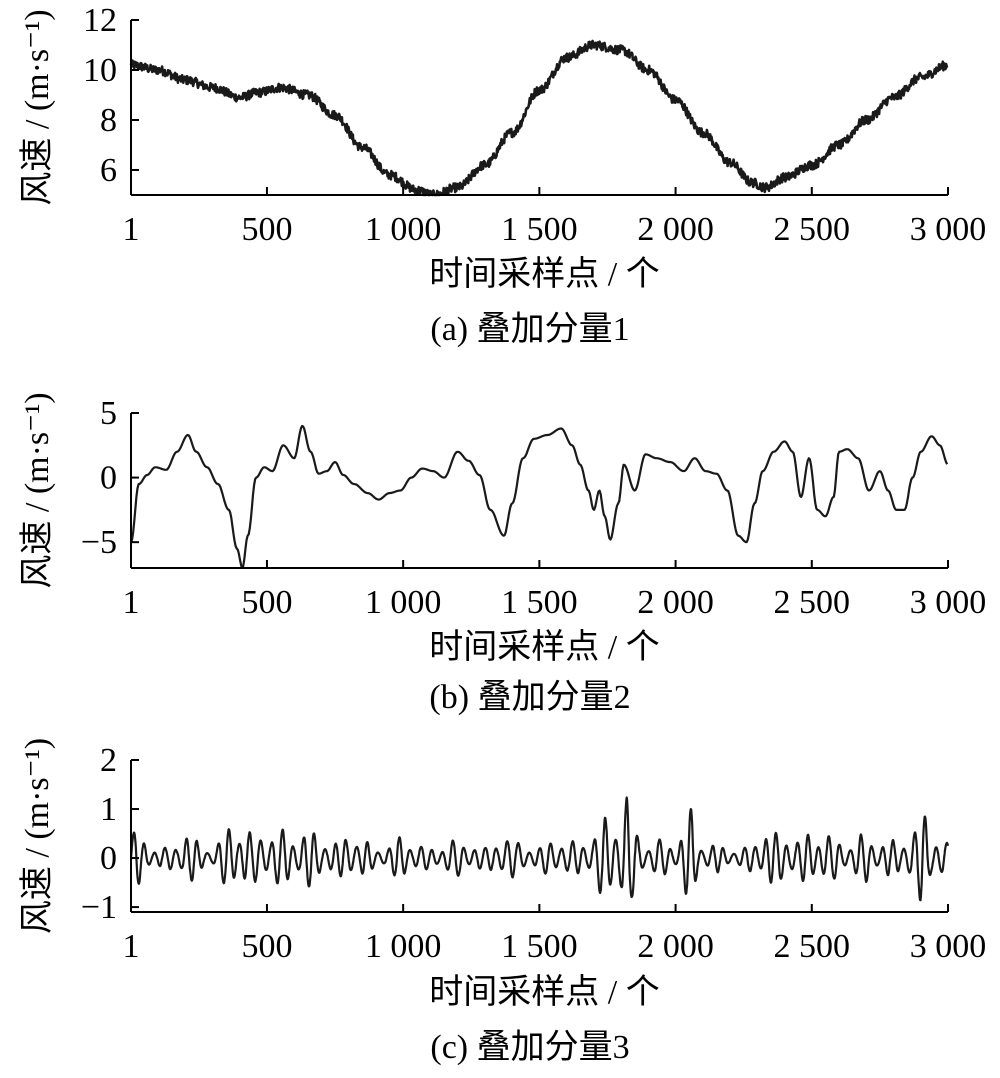 This screenshot has height=1078, width=1000. What do you see at coordinates (529, 329) in the screenshot?
I see `panel-caption: (a) 叠加分量1` at bounding box center [529, 329].